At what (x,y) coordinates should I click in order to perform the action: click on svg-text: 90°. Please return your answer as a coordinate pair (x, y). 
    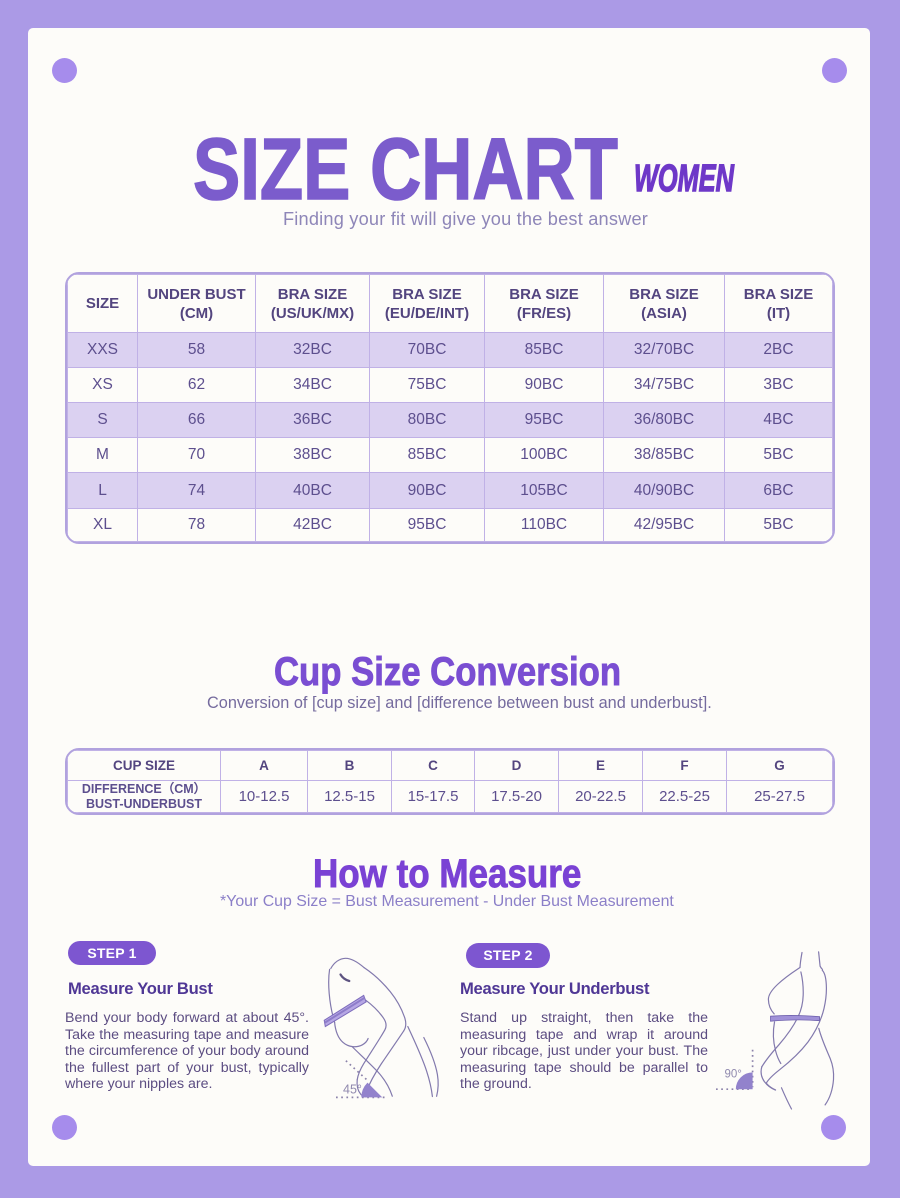
    Looking at the image, I should click on (733, 1075).